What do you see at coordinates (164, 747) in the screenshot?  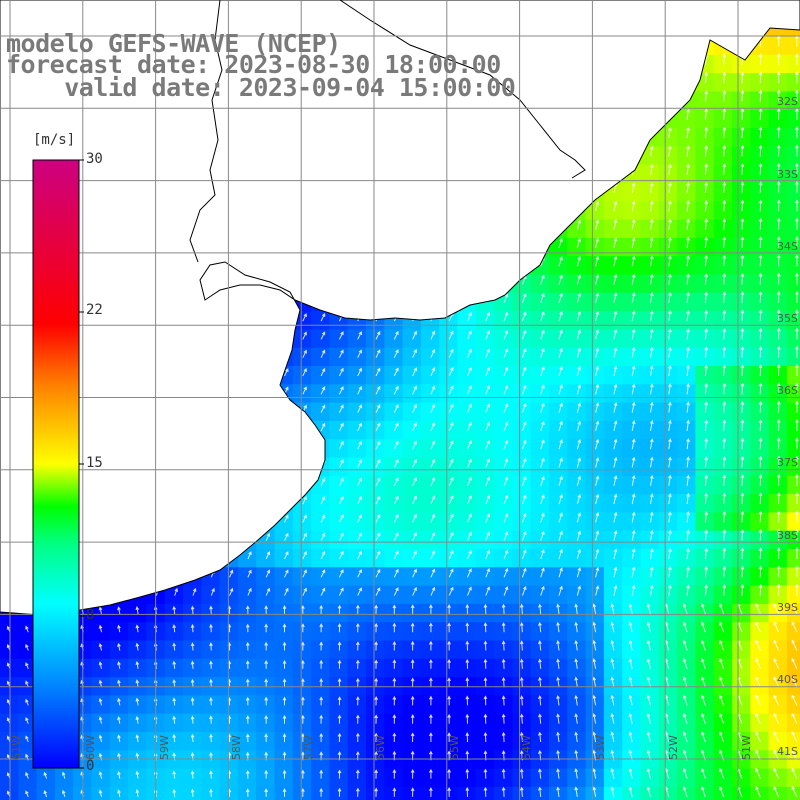 I see `lon-label: 59W` at bounding box center [164, 747].